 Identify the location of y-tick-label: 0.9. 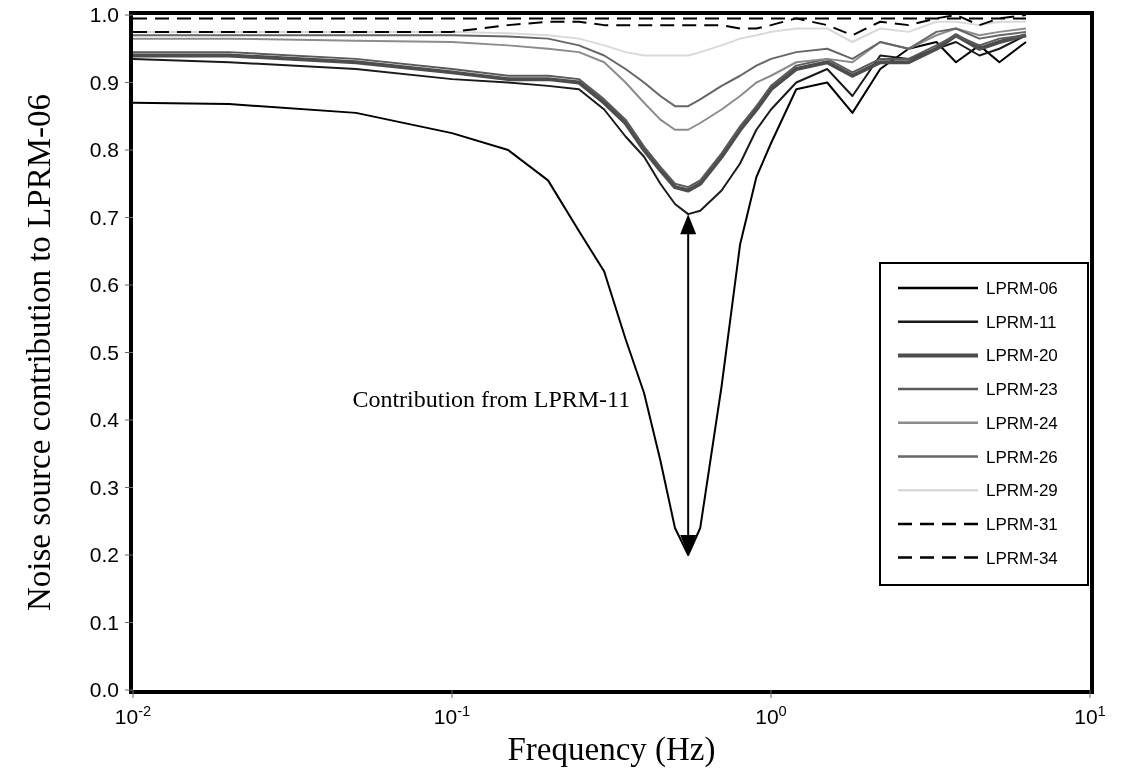
(104, 82).